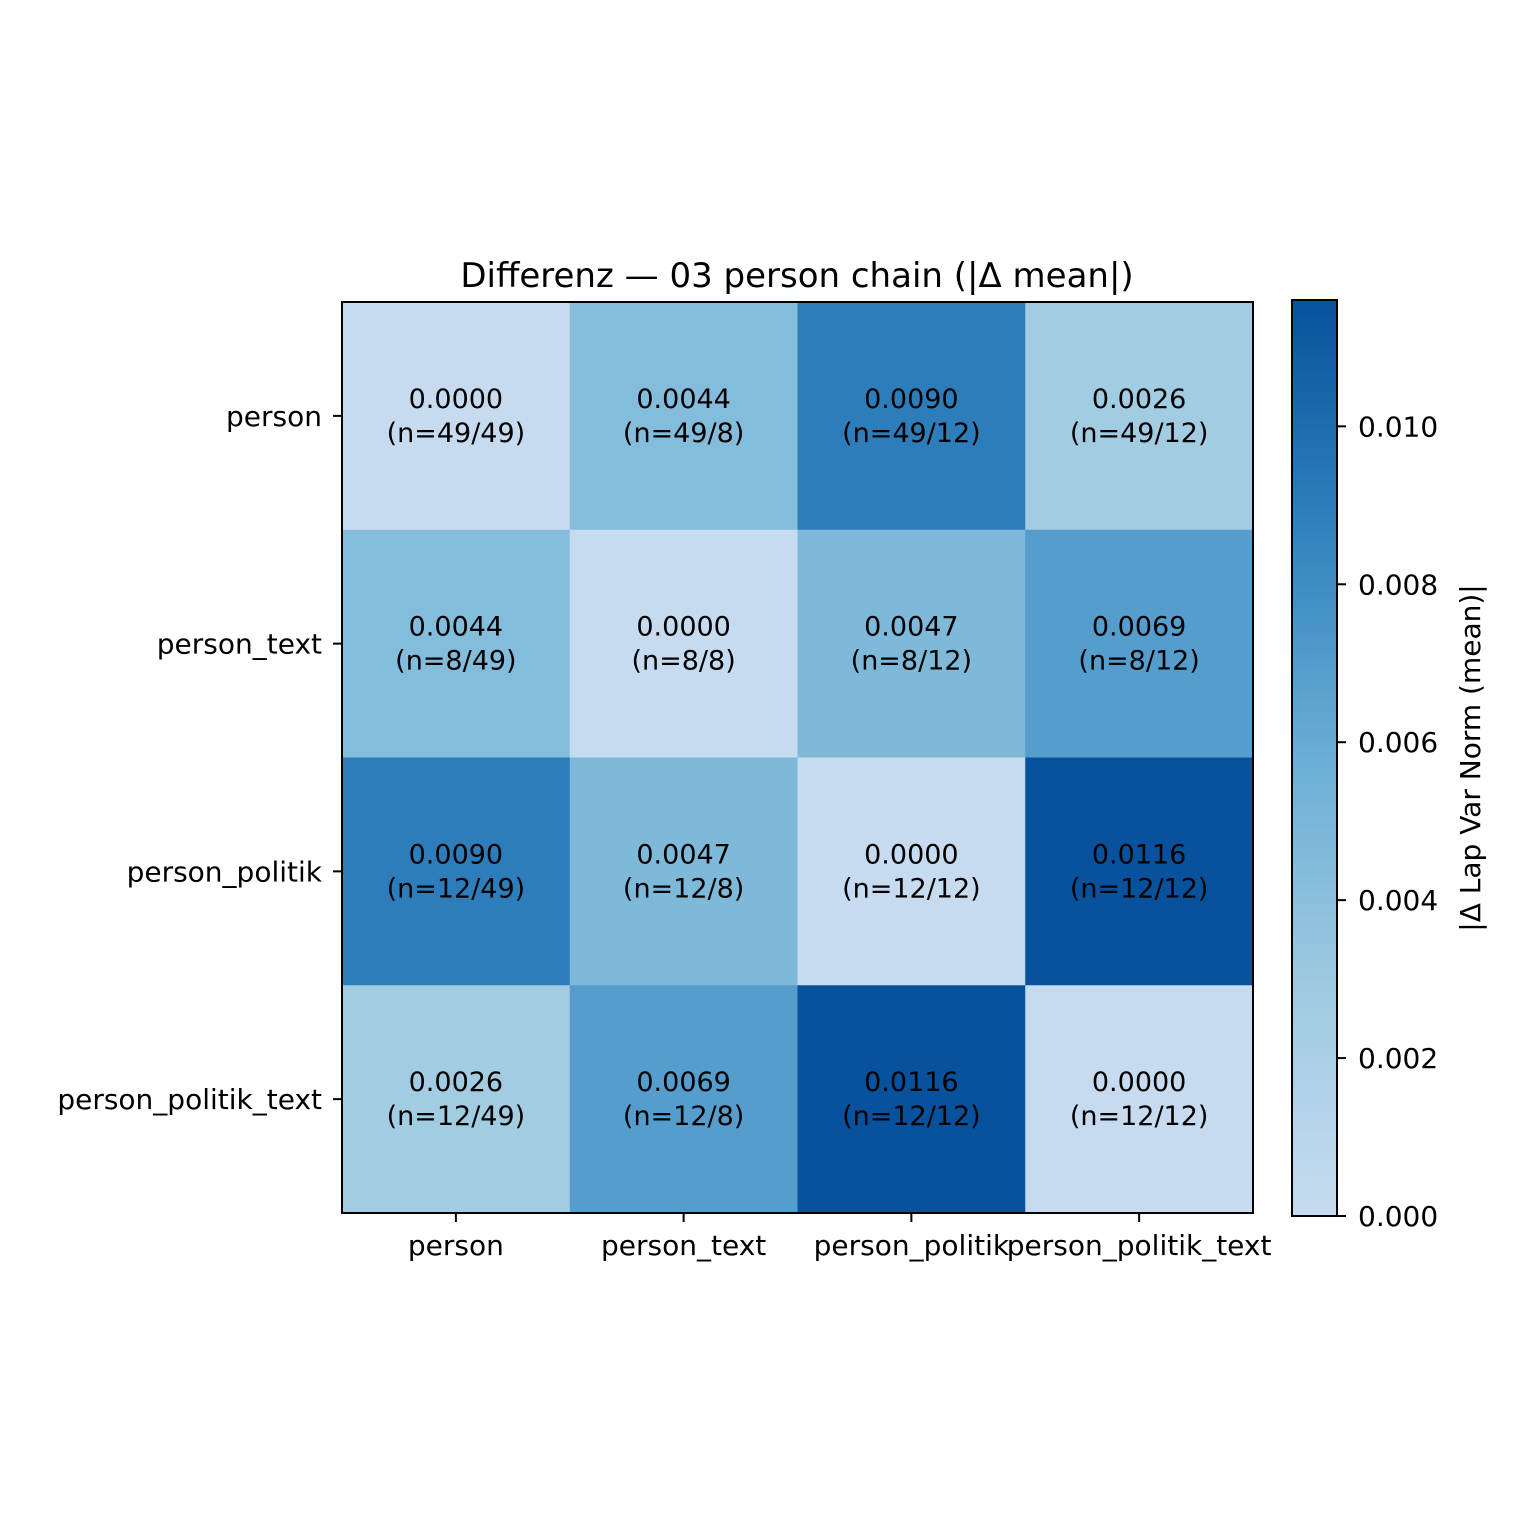 The width and height of the screenshot is (1520, 1520). Describe the element at coordinates (683, 1245) in the screenshot. I see `x-tick-label: person_text` at that location.